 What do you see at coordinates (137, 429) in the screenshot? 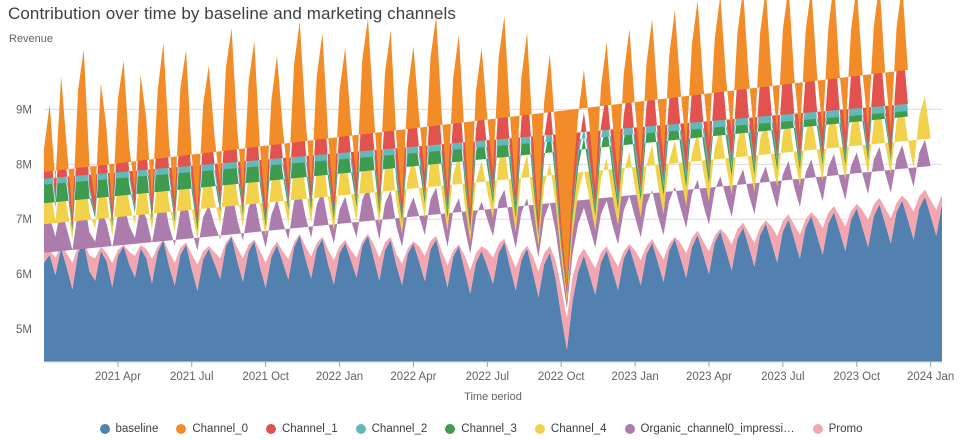
I see `legend-item-label: baseline` at bounding box center [137, 429].